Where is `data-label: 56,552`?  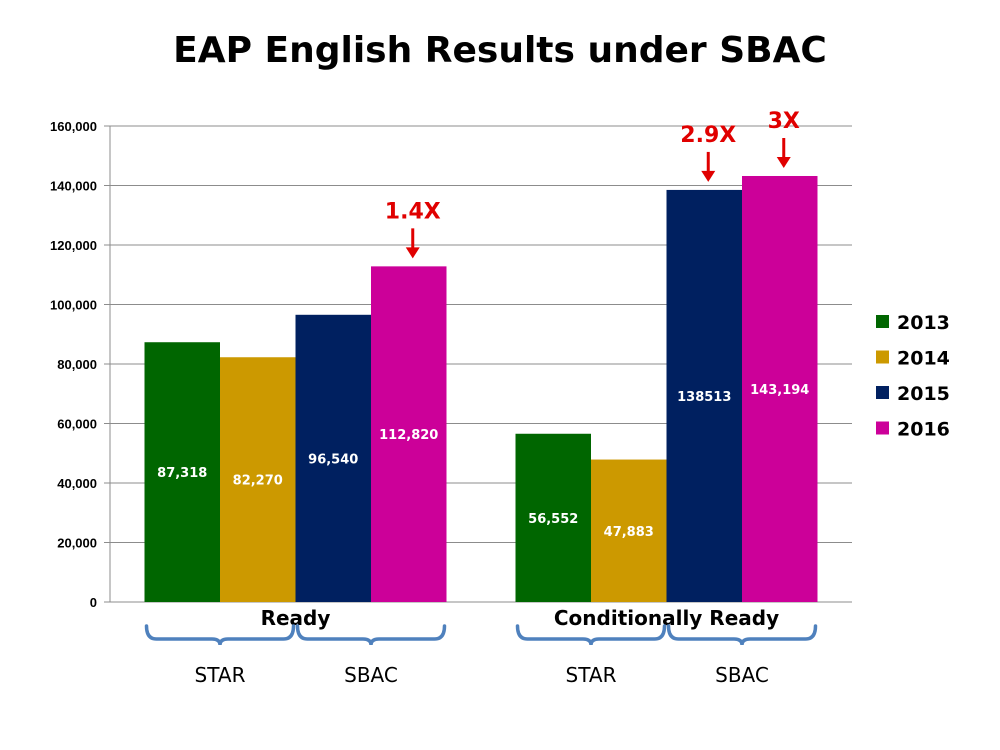 data-label: 56,552 is located at coordinates (553, 519).